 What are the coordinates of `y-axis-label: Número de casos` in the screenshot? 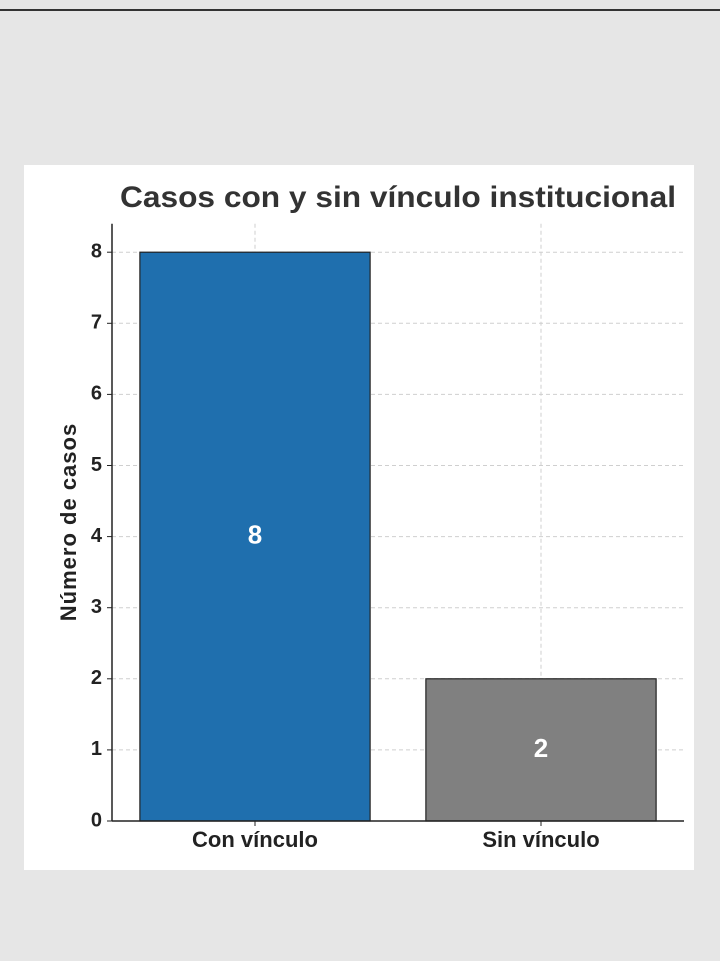 It's located at (68, 522).